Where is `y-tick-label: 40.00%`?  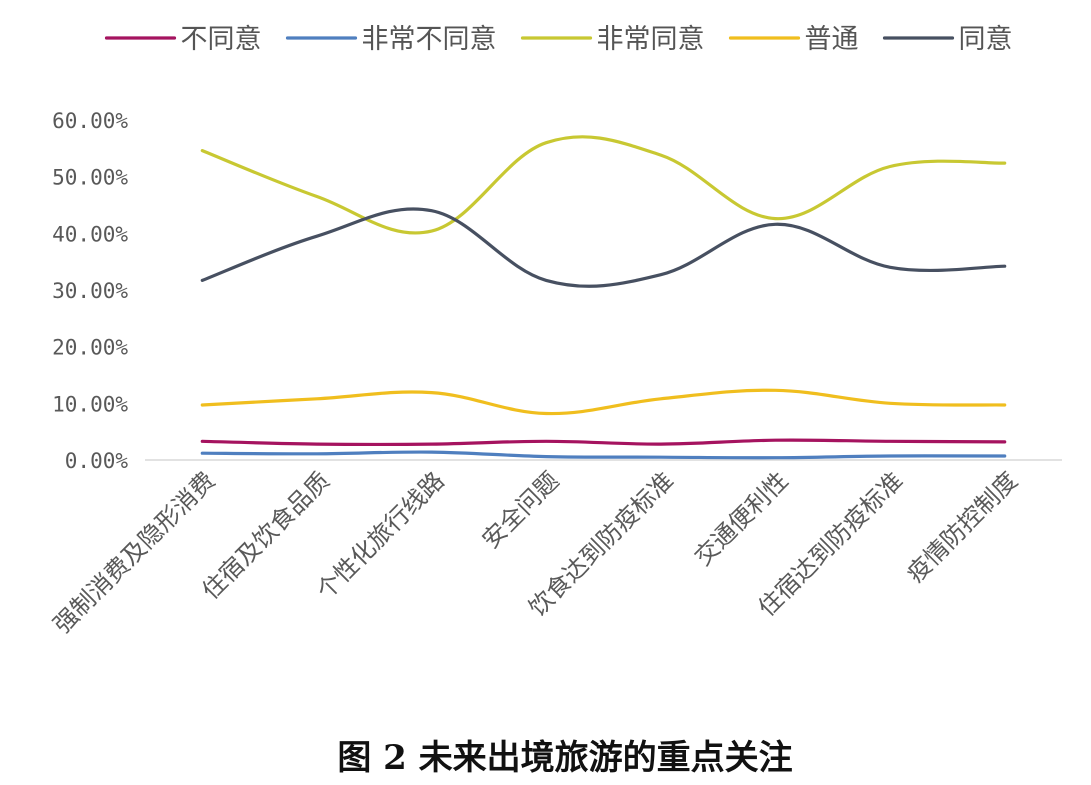 y-tick-label: 40.00% is located at coordinates (90, 234).